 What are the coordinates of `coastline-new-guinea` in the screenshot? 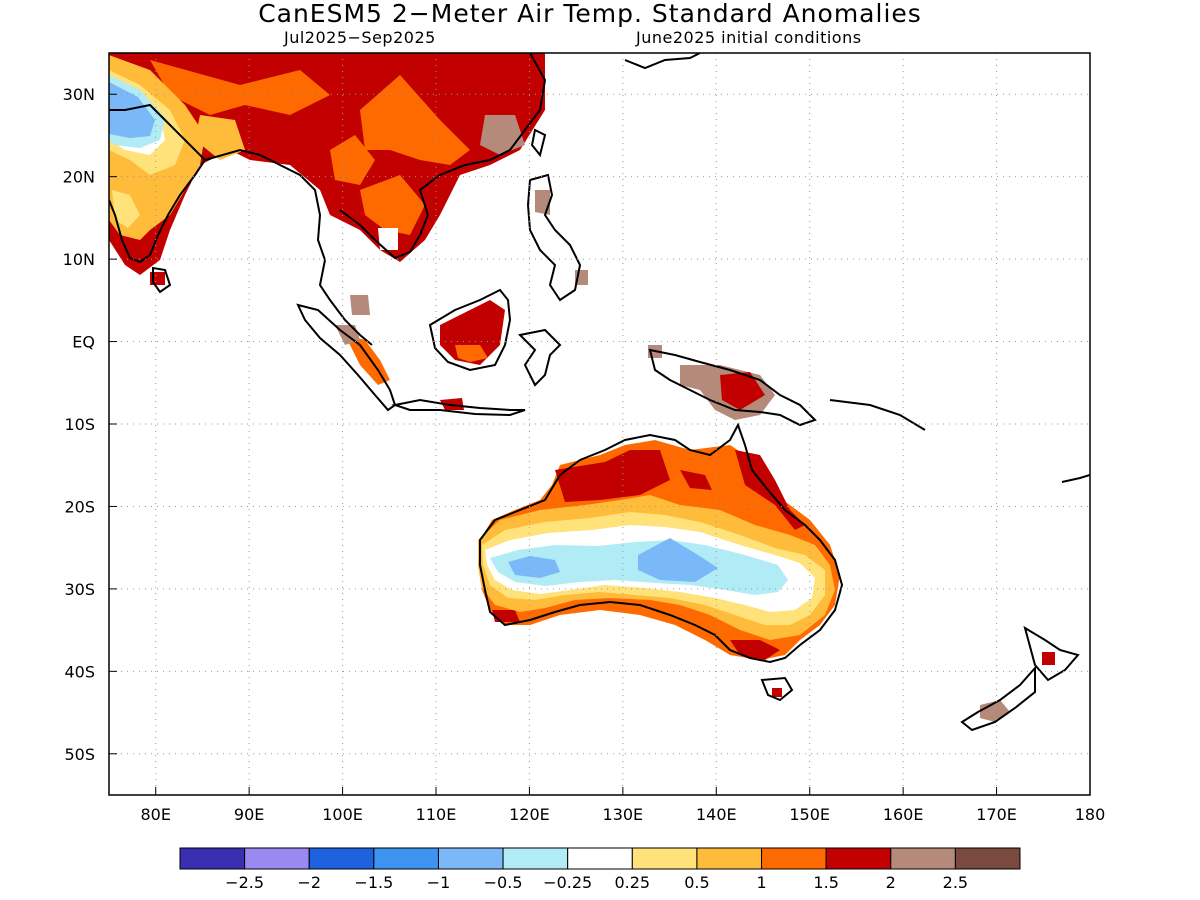 It's located at (732, 387).